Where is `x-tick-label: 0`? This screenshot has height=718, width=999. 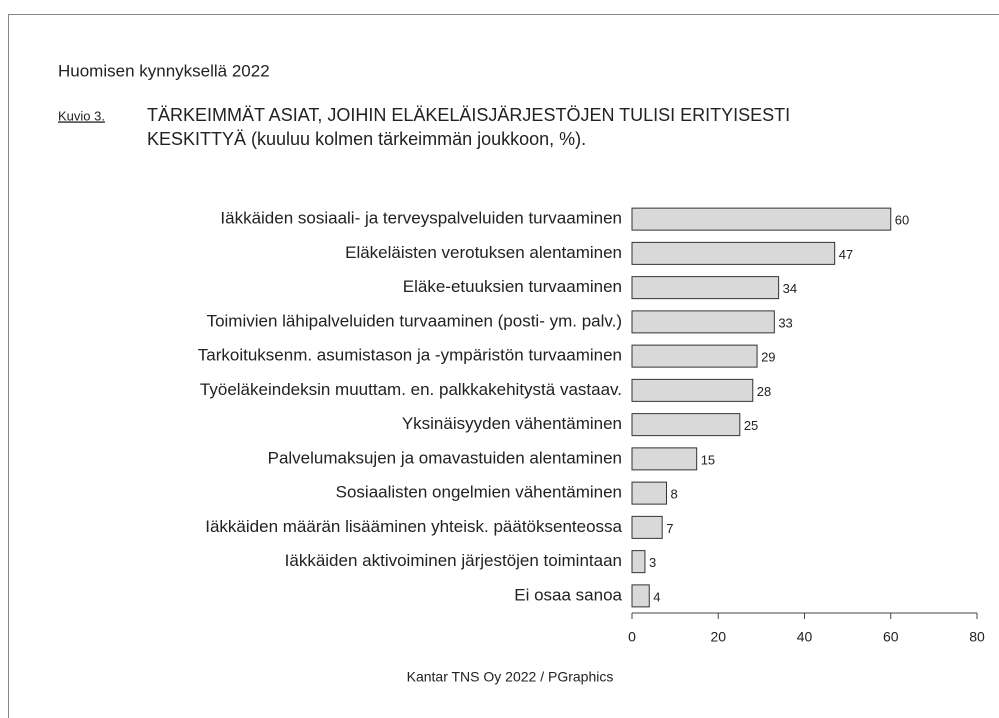
x-tick-label: 0 is located at coordinates (632, 637).